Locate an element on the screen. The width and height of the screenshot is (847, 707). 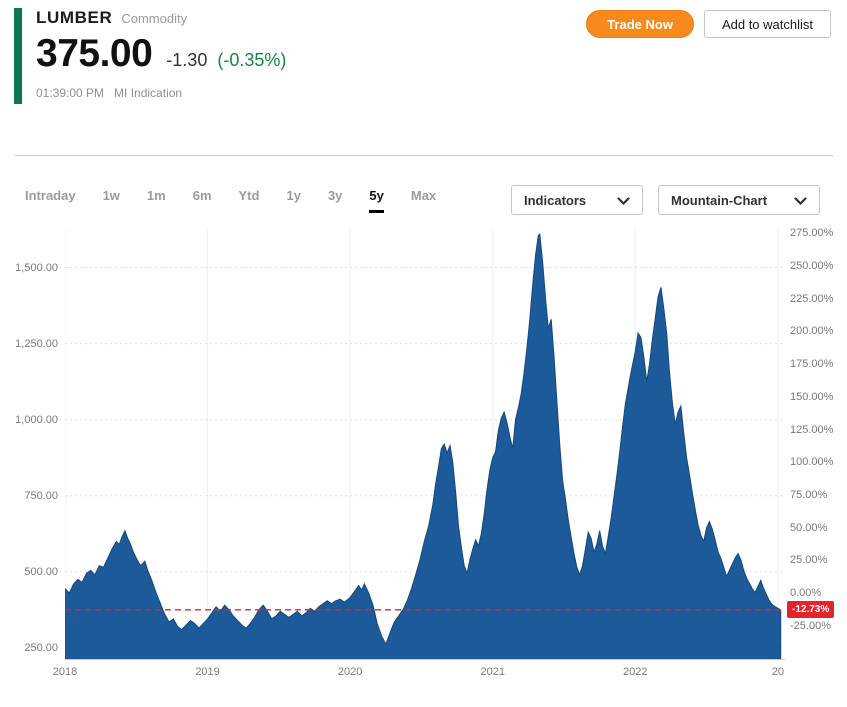
indicators-dropdown: Indicators is located at coordinates (577, 200).